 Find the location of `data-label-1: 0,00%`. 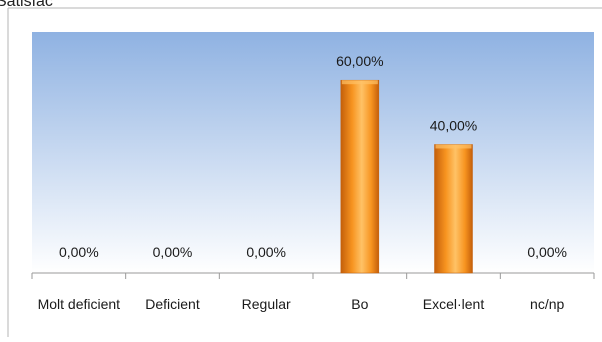

data-label-1: 0,00% is located at coordinates (173, 252).